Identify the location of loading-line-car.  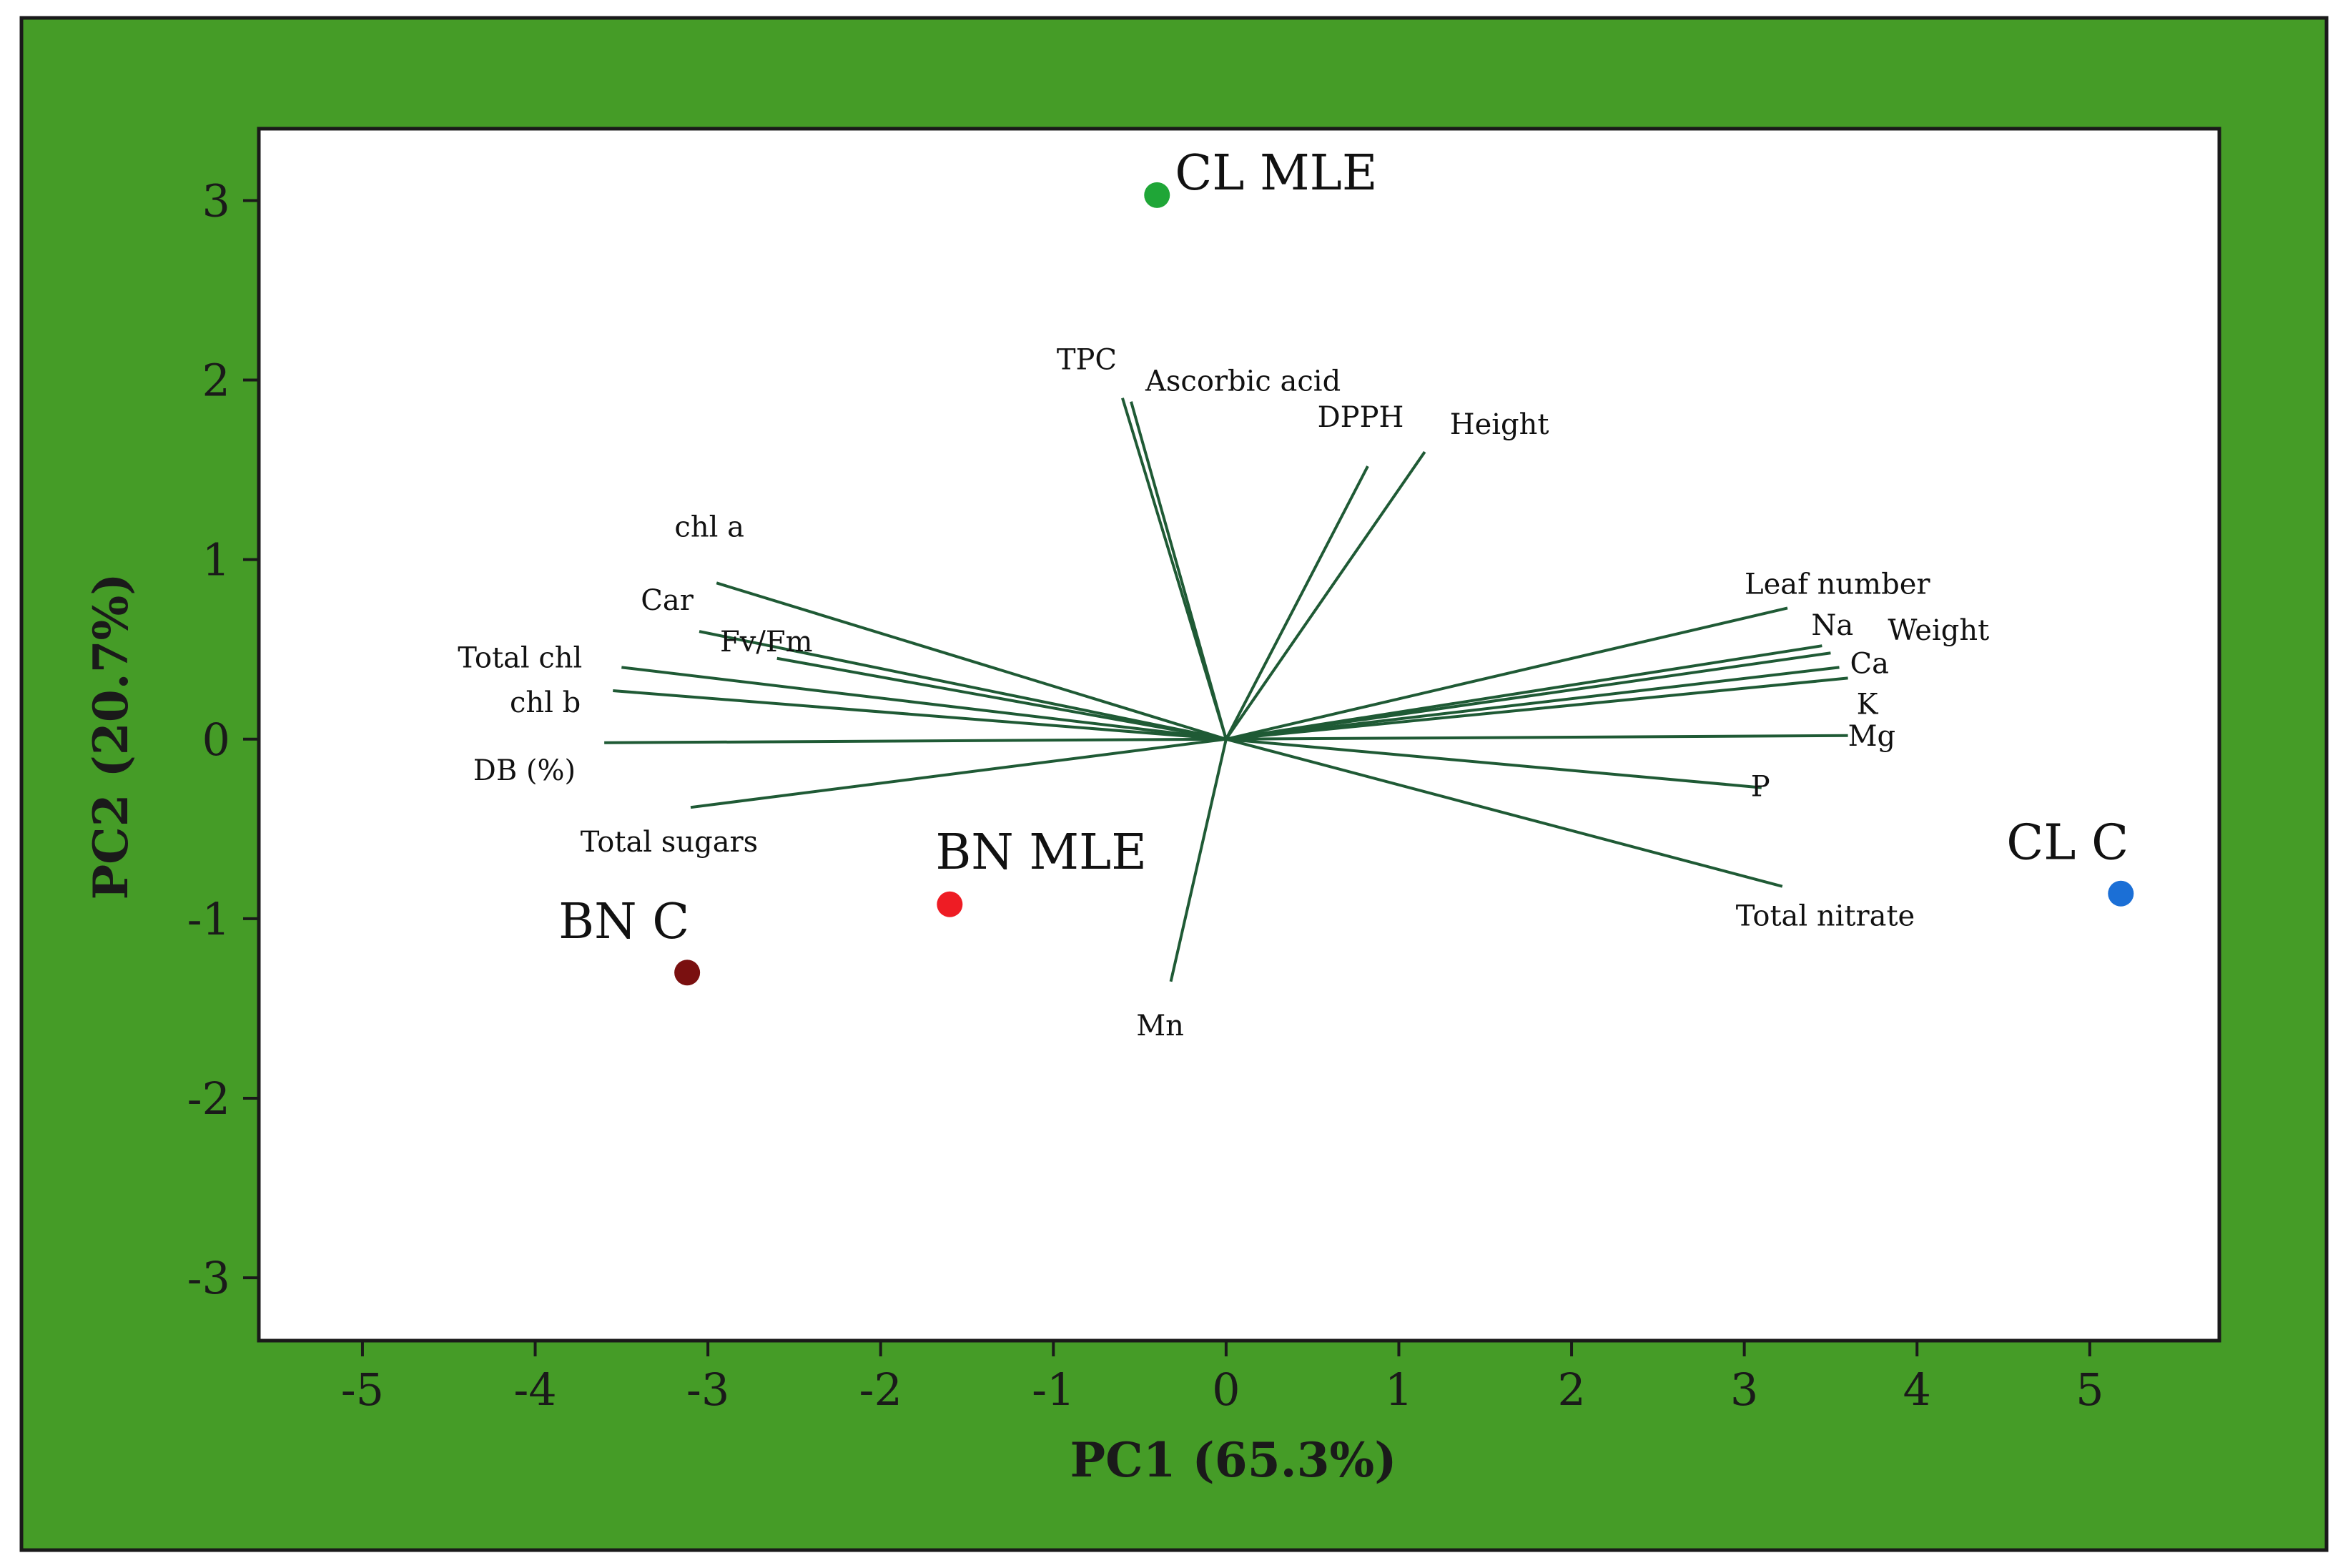
(963, 685).